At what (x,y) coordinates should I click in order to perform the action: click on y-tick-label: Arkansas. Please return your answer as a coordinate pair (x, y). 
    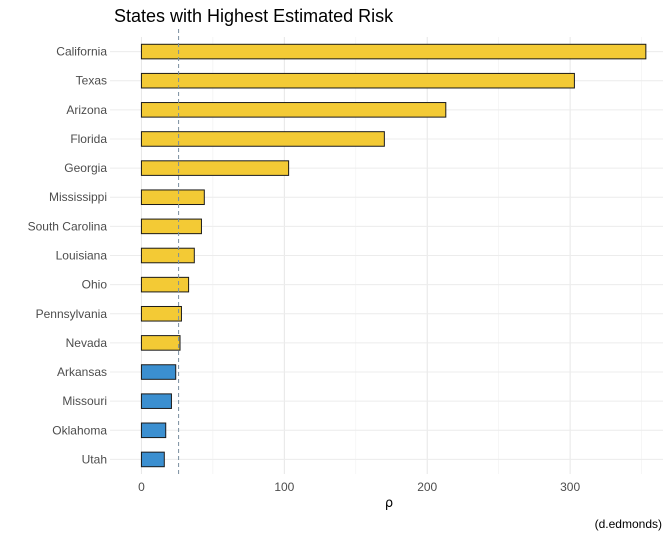
    Looking at the image, I should click on (82, 372).